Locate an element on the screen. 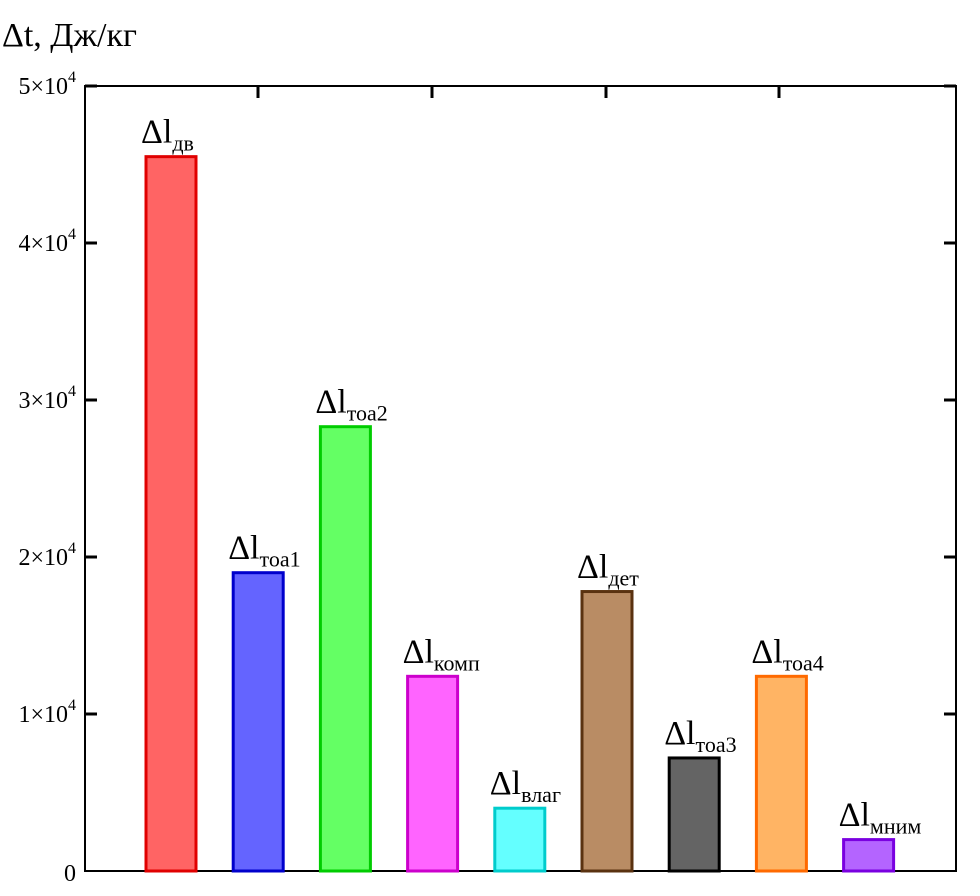 The width and height of the screenshot is (980, 896). y-tick-label: 1×10⁴ is located at coordinates (47, 712).